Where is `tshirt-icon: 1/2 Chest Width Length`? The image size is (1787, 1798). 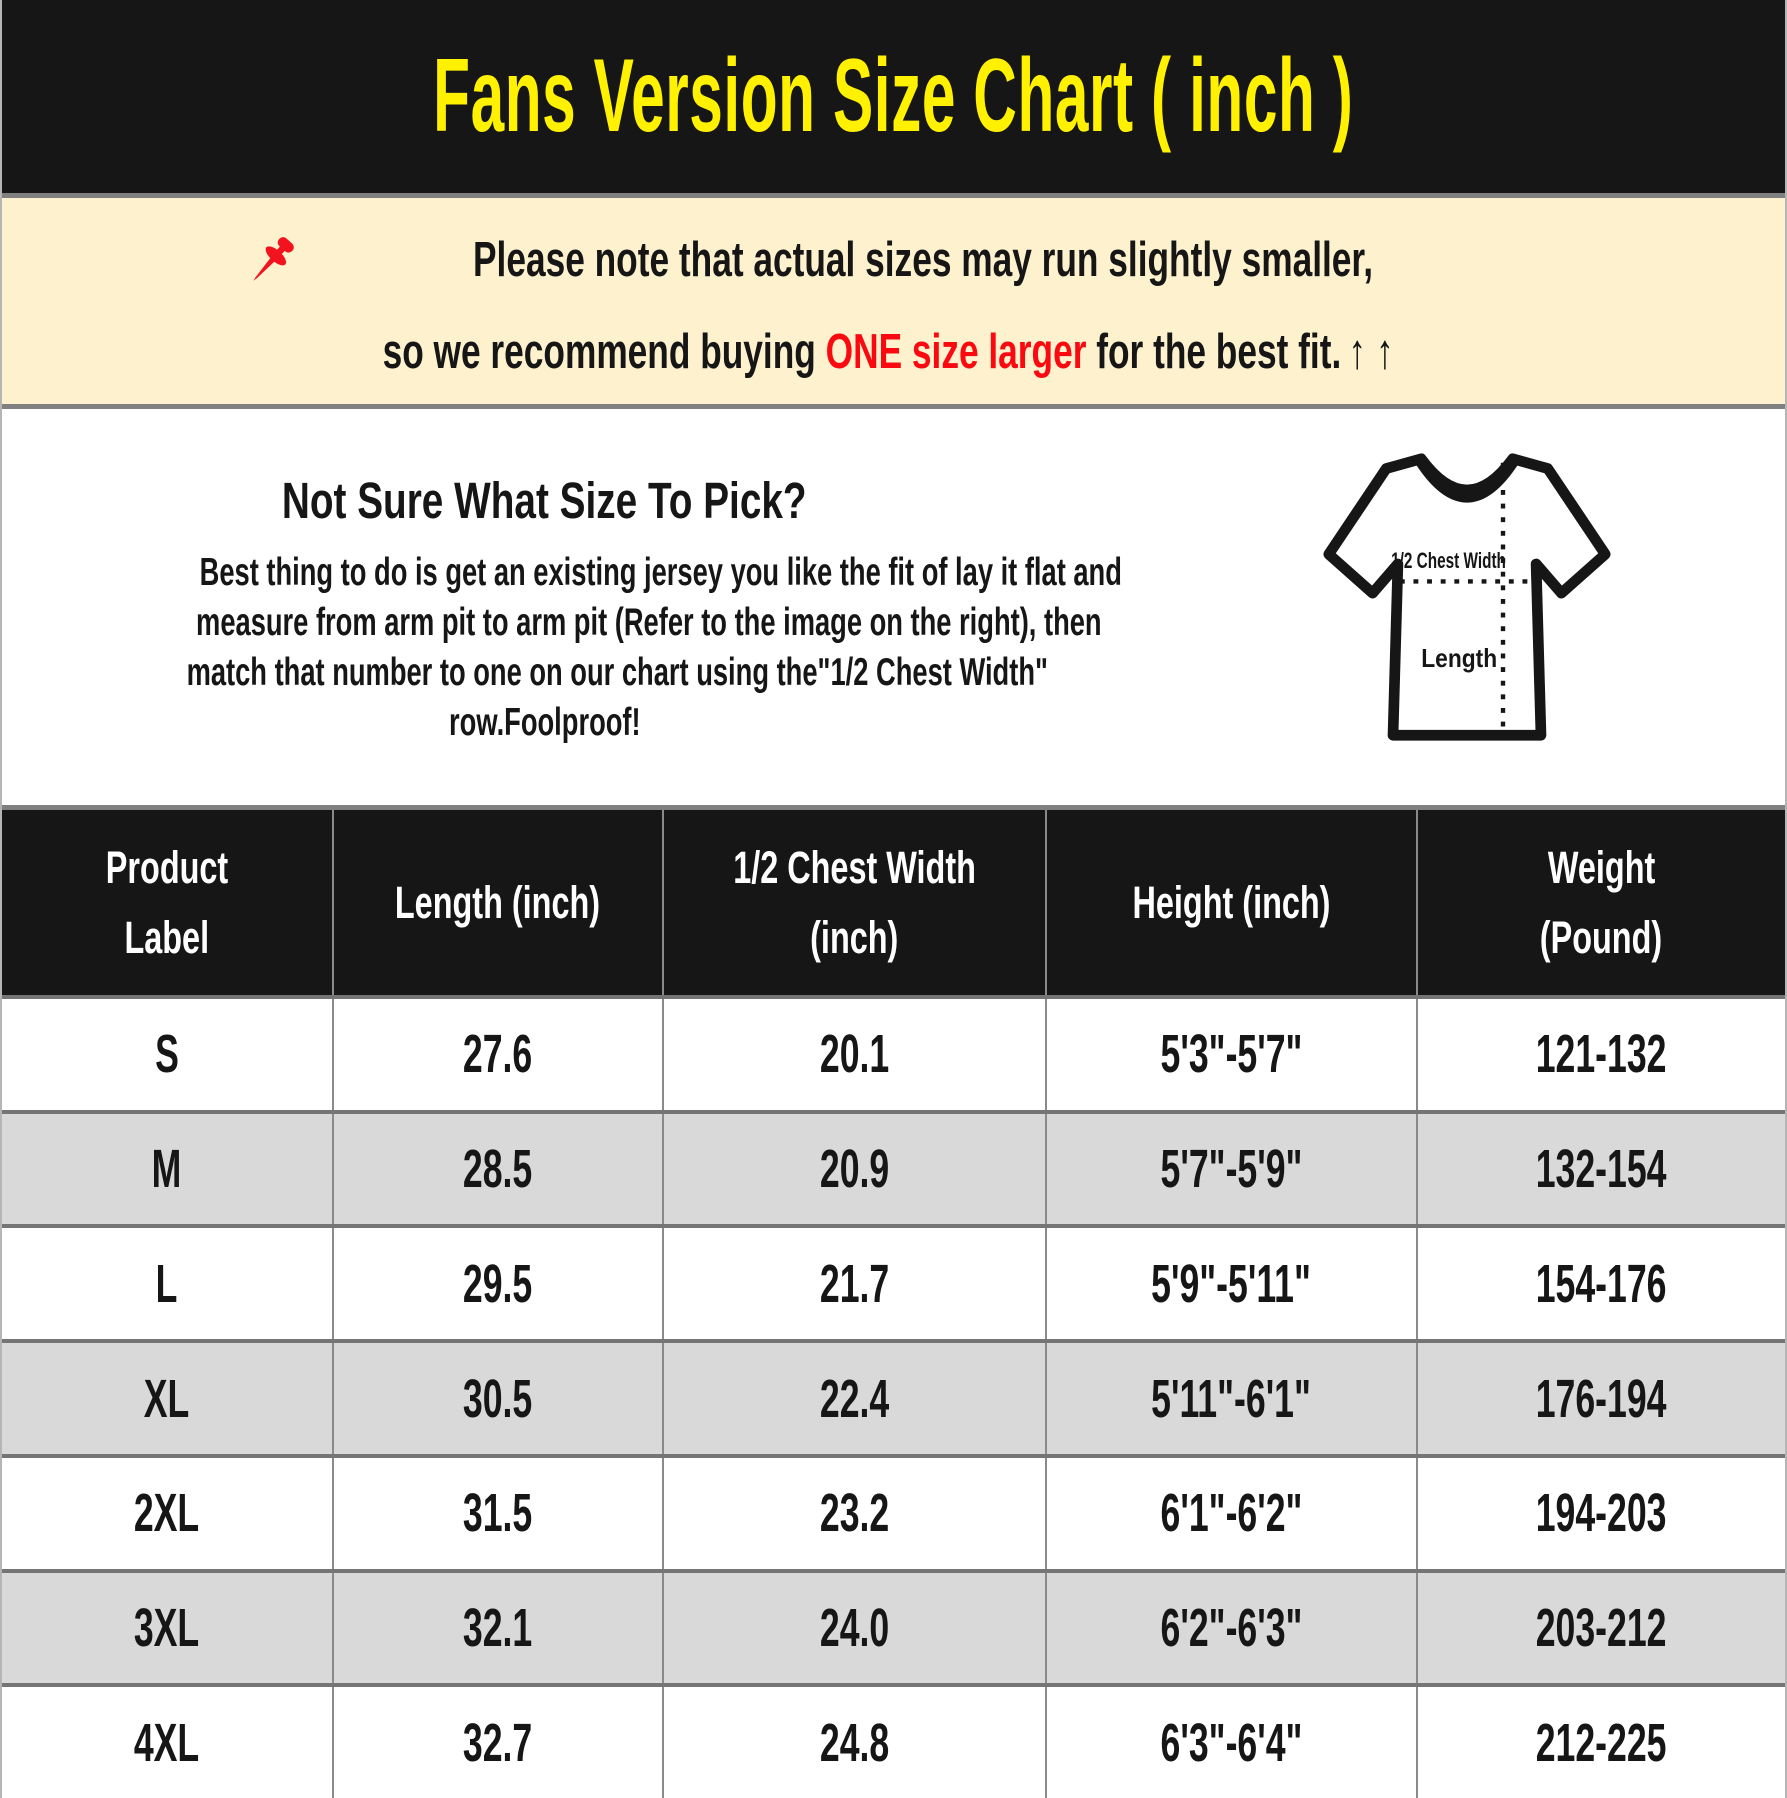 tshirt-icon: 1/2 Chest Width Length is located at coordinates (1467, 597).